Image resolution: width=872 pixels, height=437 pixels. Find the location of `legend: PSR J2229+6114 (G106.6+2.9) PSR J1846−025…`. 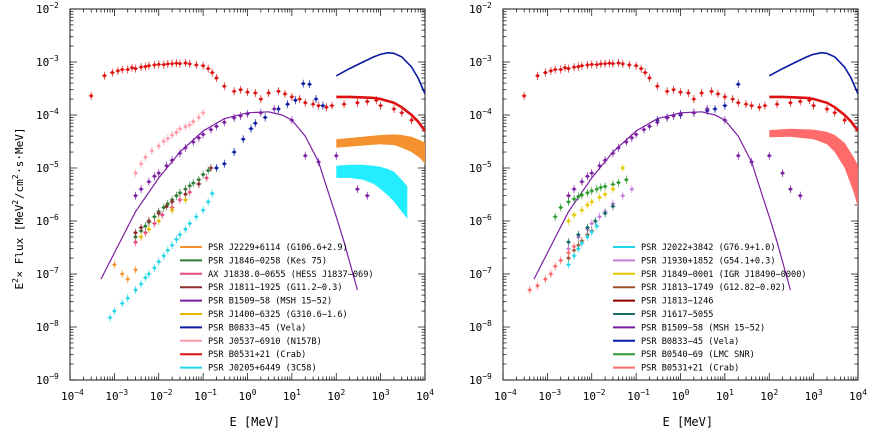

legend: PSR J2229+6114 (G106.6+2.9) PSR J1846−025… is located at coordinates (277, 308).